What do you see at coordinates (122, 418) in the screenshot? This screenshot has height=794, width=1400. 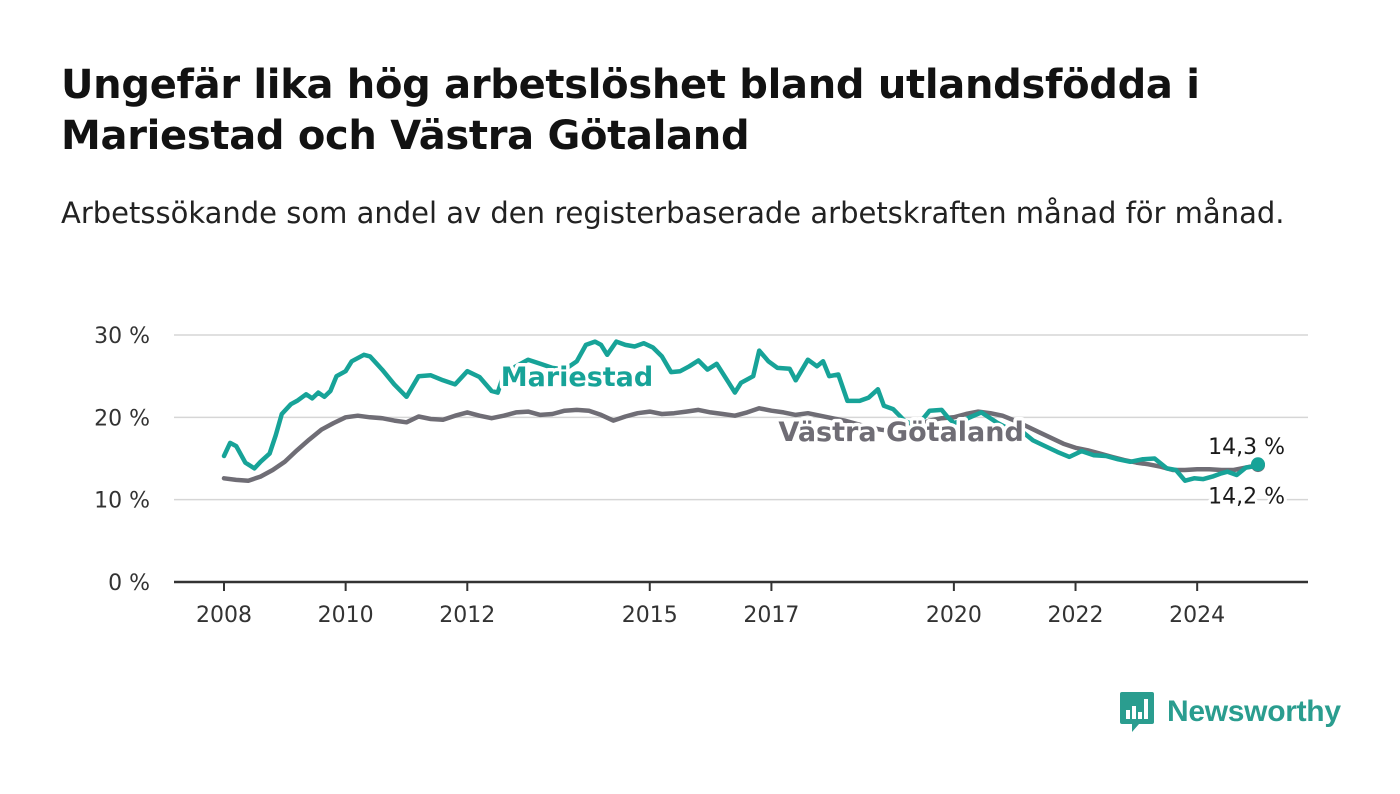 I see `y-tick-label-2: 20 %` at bounding box center [122, 418].